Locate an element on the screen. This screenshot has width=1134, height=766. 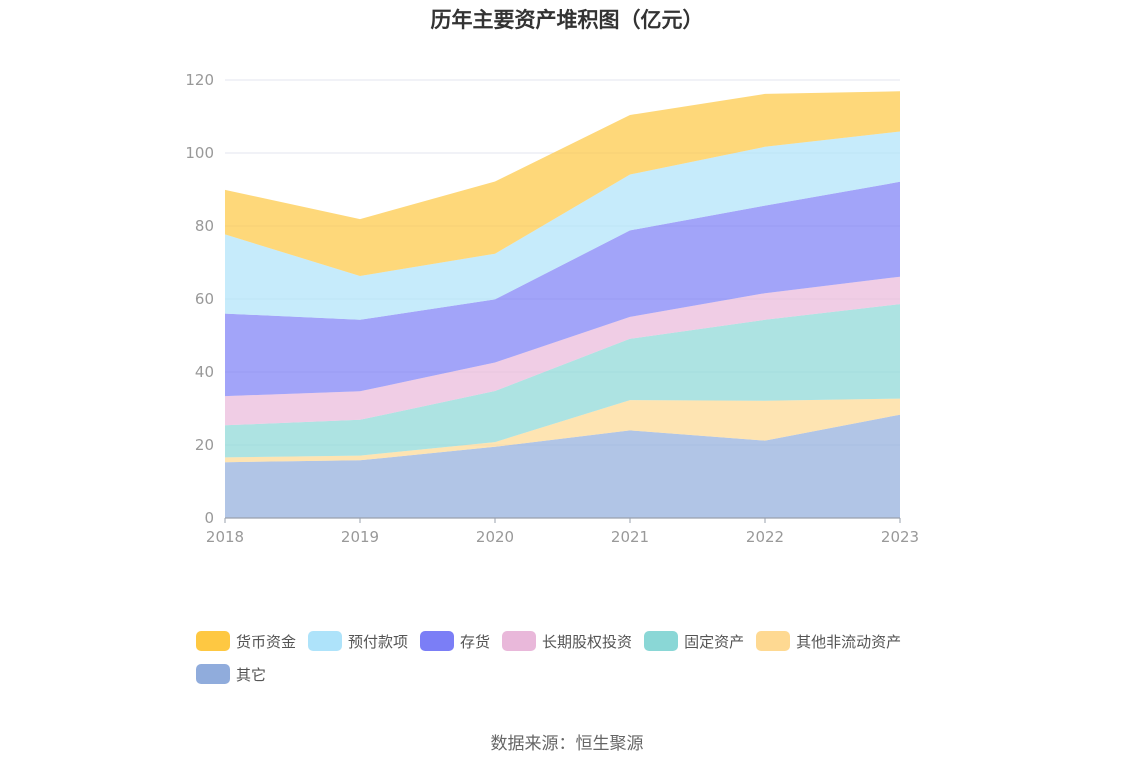
y-tick-label: 20 is located at coordinates (204, 445).